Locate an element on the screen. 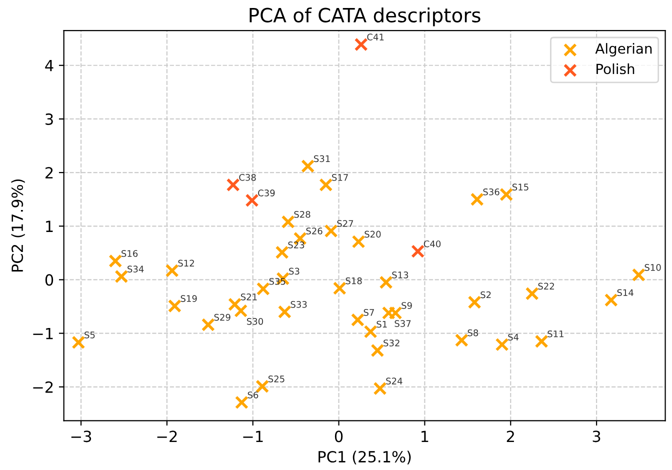  annotation: S15 is located at coordinates (520, 187).